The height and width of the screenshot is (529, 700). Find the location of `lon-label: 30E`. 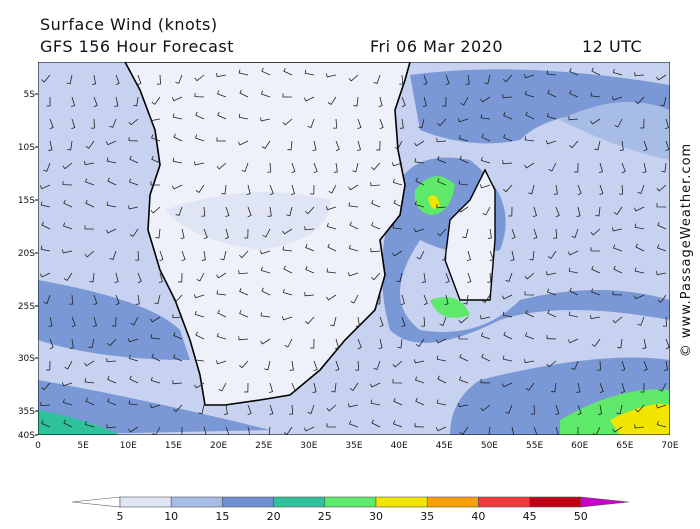

lon-label: 30E is located at coordinates (308, 446).